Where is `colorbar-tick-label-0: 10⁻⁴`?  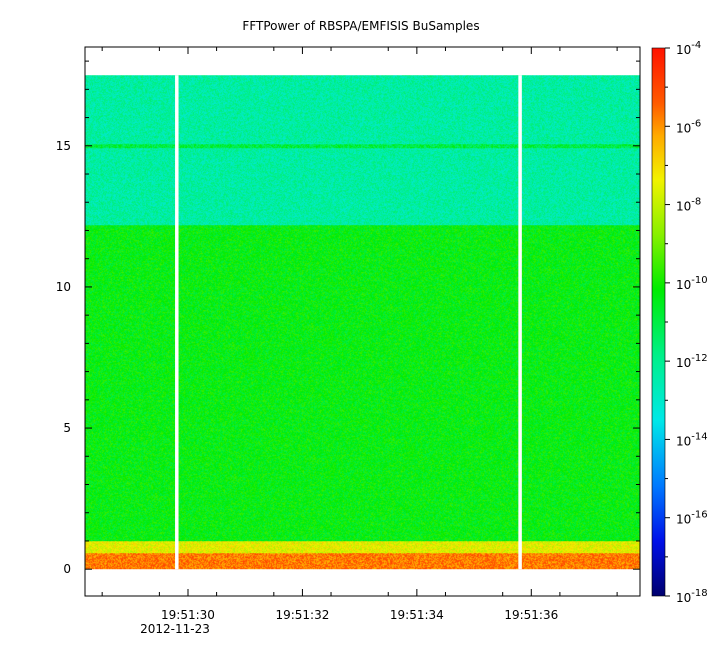
colorbar-tick-label-0: 10⁻⁴ is located at coordinates (688, 48).